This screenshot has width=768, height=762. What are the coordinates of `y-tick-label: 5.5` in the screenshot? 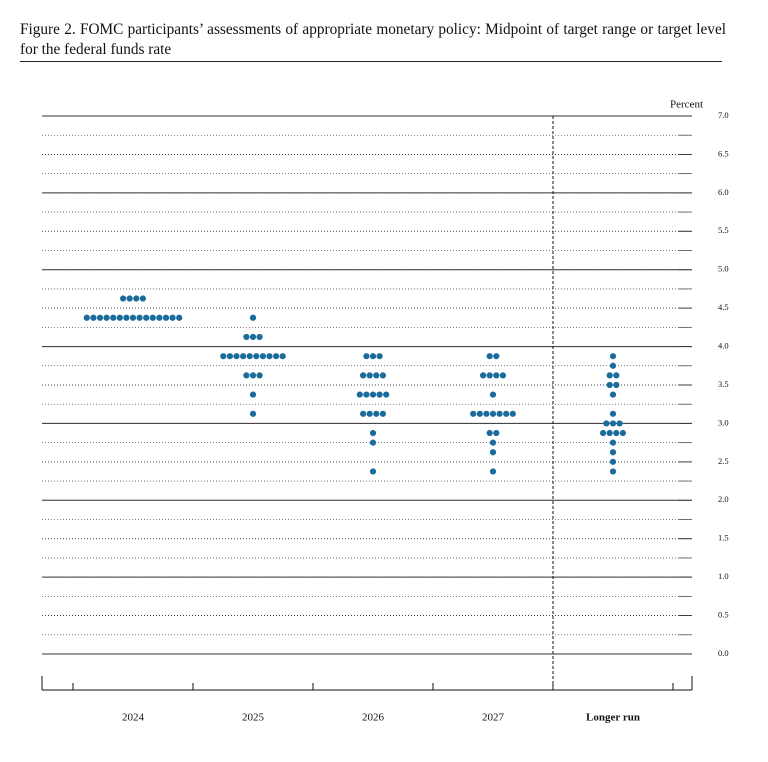 It's located at (723, 230).